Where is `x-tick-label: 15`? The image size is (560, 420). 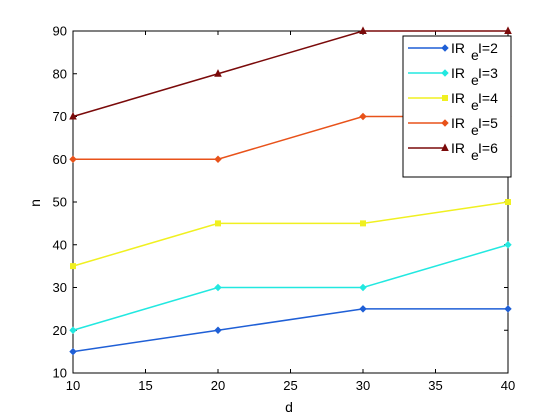 x-tick-label: 15 is located at coordinates (145, 385).